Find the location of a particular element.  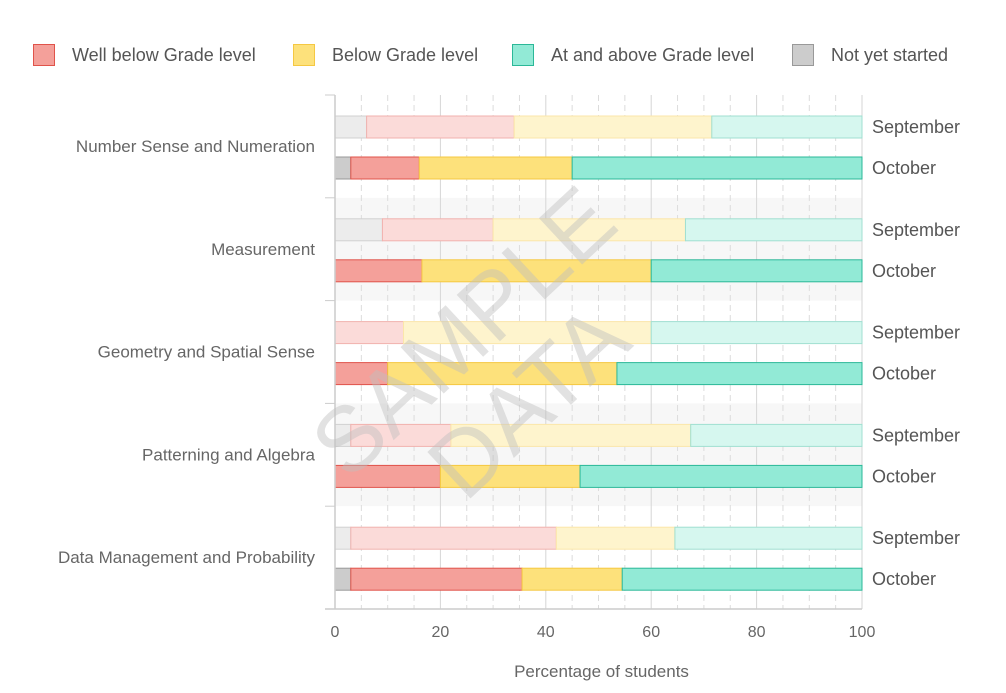

legend-item: Well below Grade level is located at coordinates (144, 55).